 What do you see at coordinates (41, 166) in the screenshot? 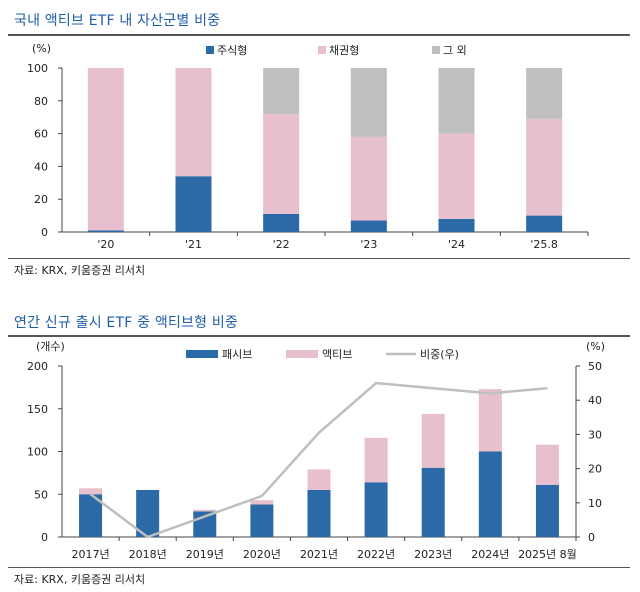
I see `chart1-y-tick-label: 40` at bounding box center [41, 166].